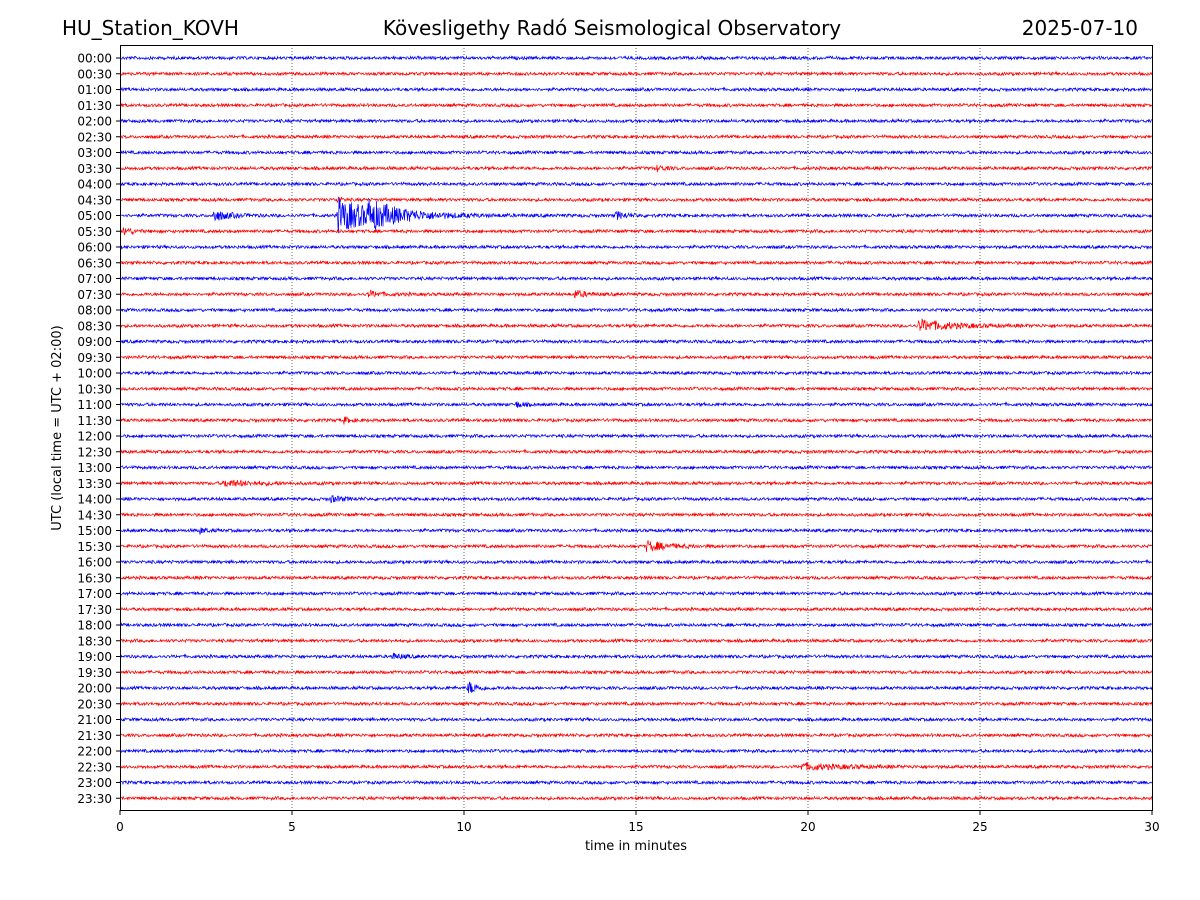 The height and width of the screenshot is (900, 1200). I want to click on y-tick-label: 18:00, so click(94, 626).